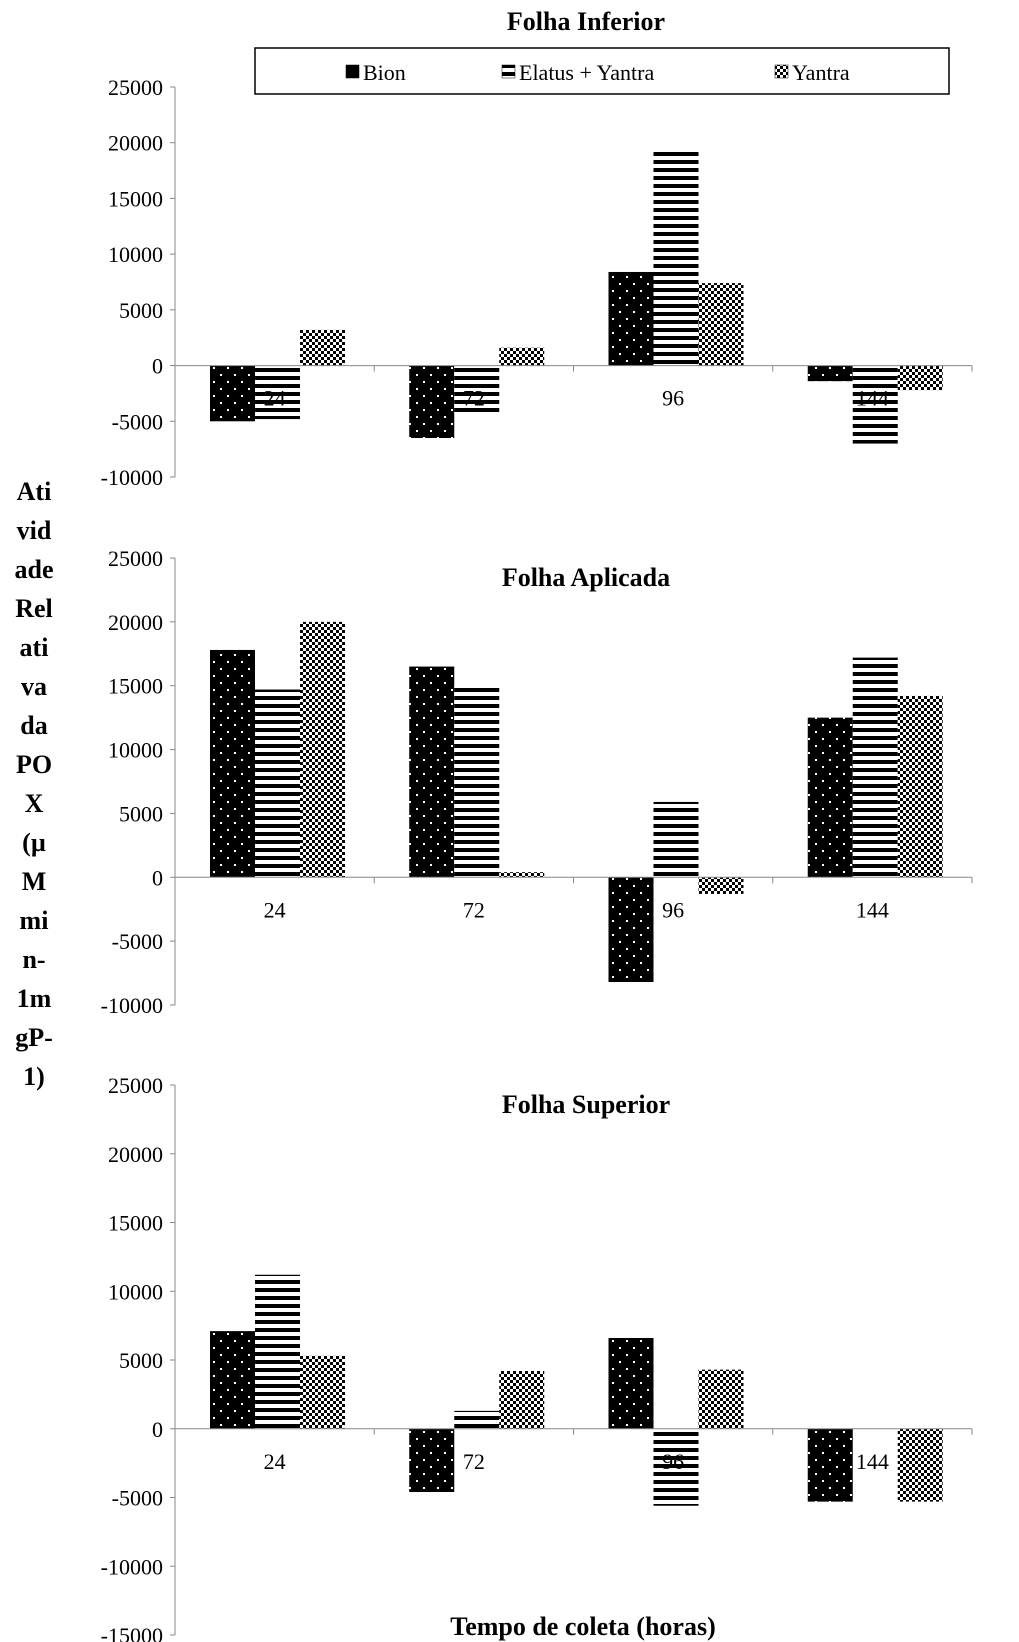 The height and width of the screenshot is (1642, 1019). What do you see at coordinates (34, 1037) in the screenshot?
I see `y-axis-label-line: gP-` at bounding box center [34, 1037].